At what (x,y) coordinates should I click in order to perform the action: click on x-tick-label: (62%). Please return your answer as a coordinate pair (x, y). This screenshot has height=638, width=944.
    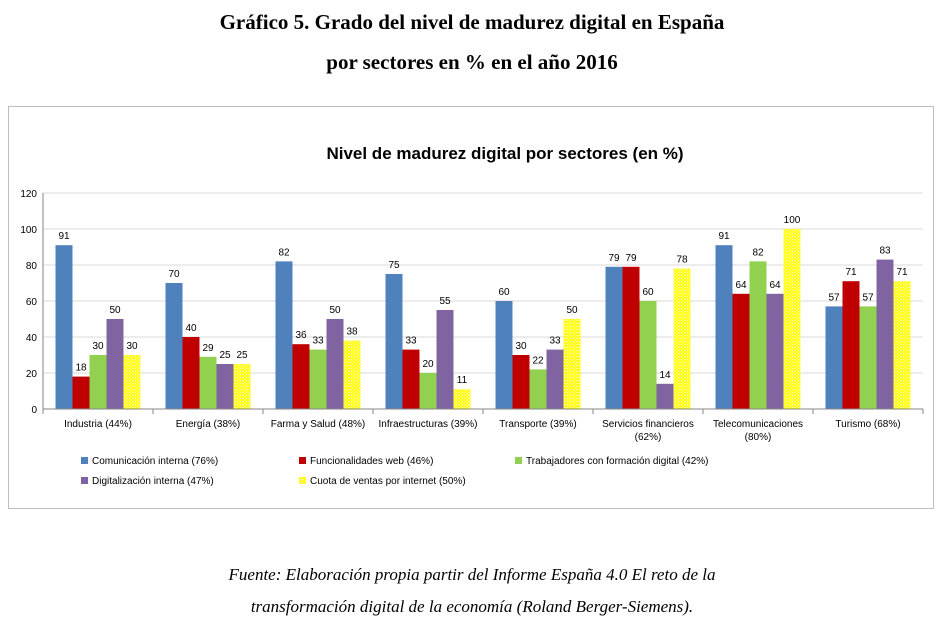
    Looking at the image, I should click on (648, 437).